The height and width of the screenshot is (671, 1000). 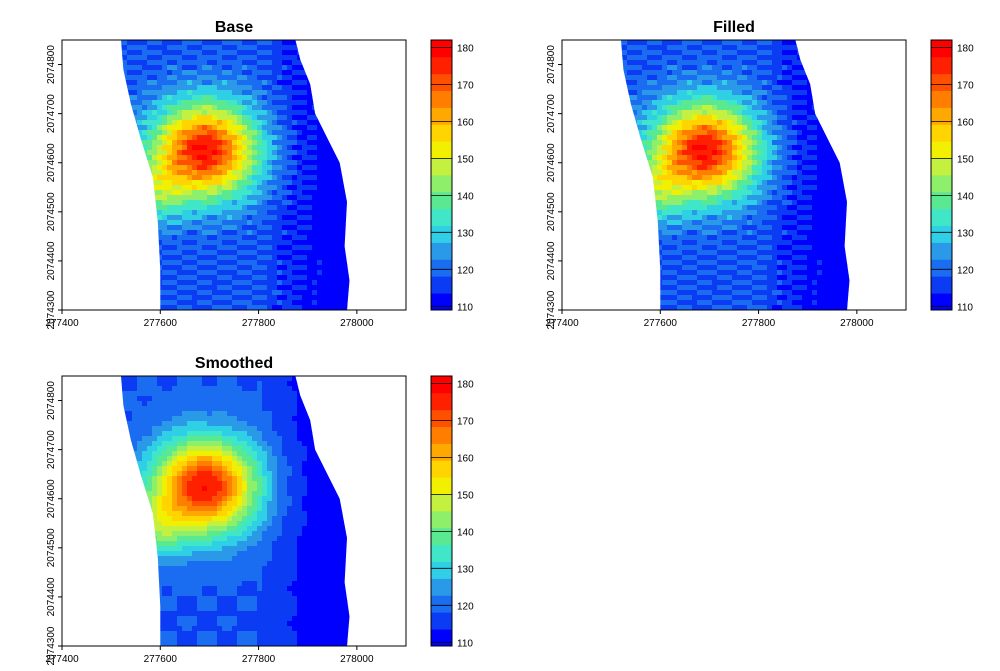 I want to click on y-tick-label: 2074700, so click(x=51, y=113).